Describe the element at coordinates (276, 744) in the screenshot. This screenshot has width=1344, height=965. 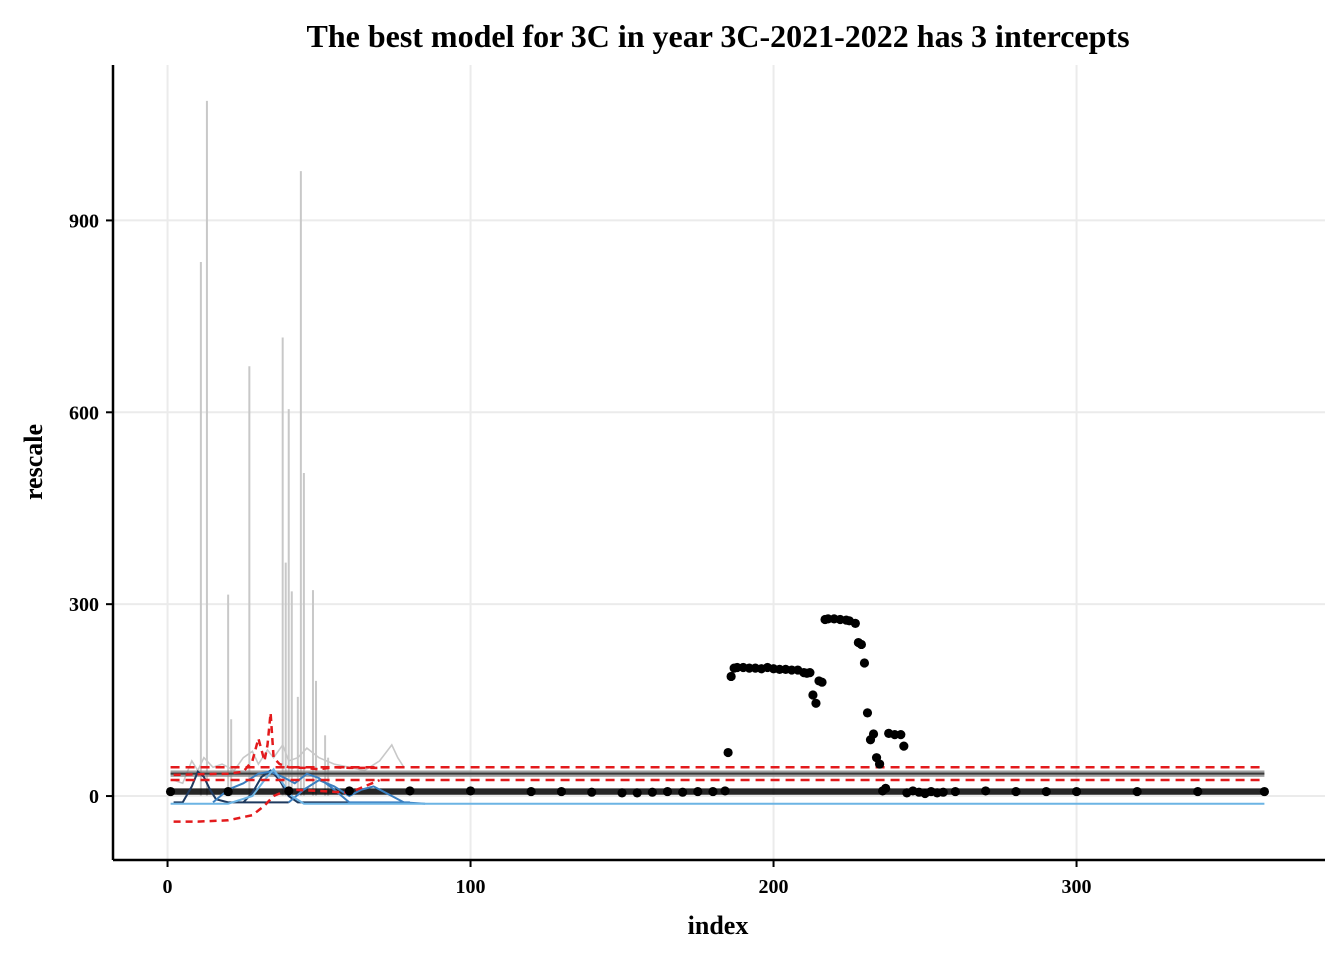
I see `ci-upper-early` at that location.